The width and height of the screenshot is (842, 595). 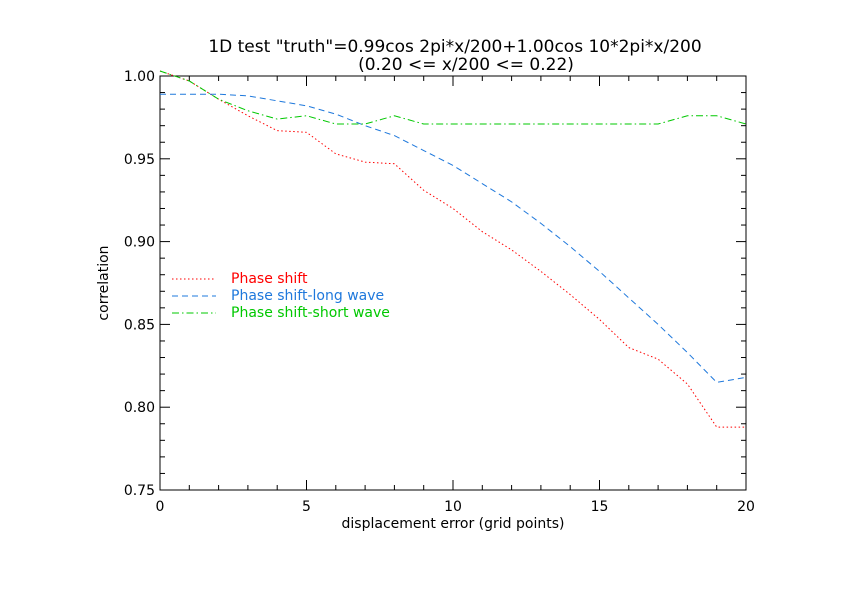 I want to click on y-tick-label: 1.00, so click(x=139, y=77).